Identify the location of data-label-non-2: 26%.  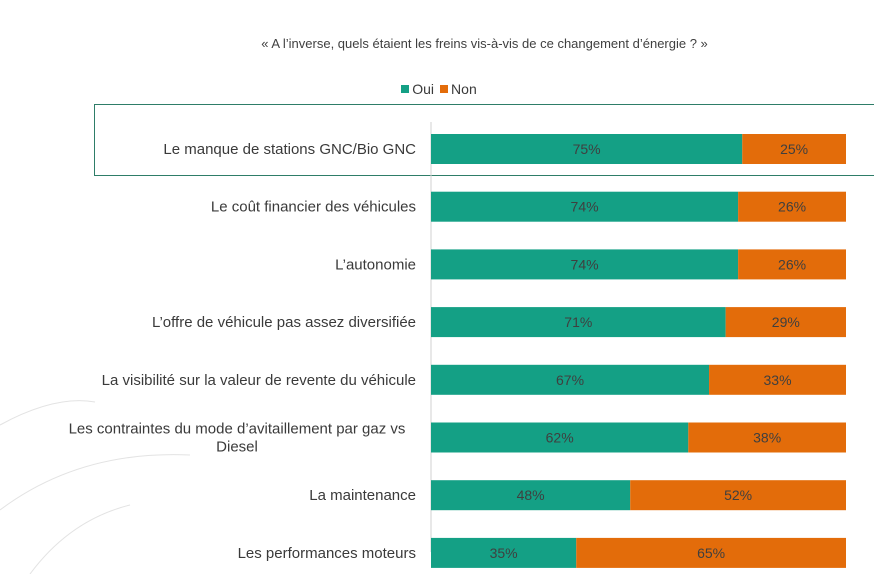
(792, 264).